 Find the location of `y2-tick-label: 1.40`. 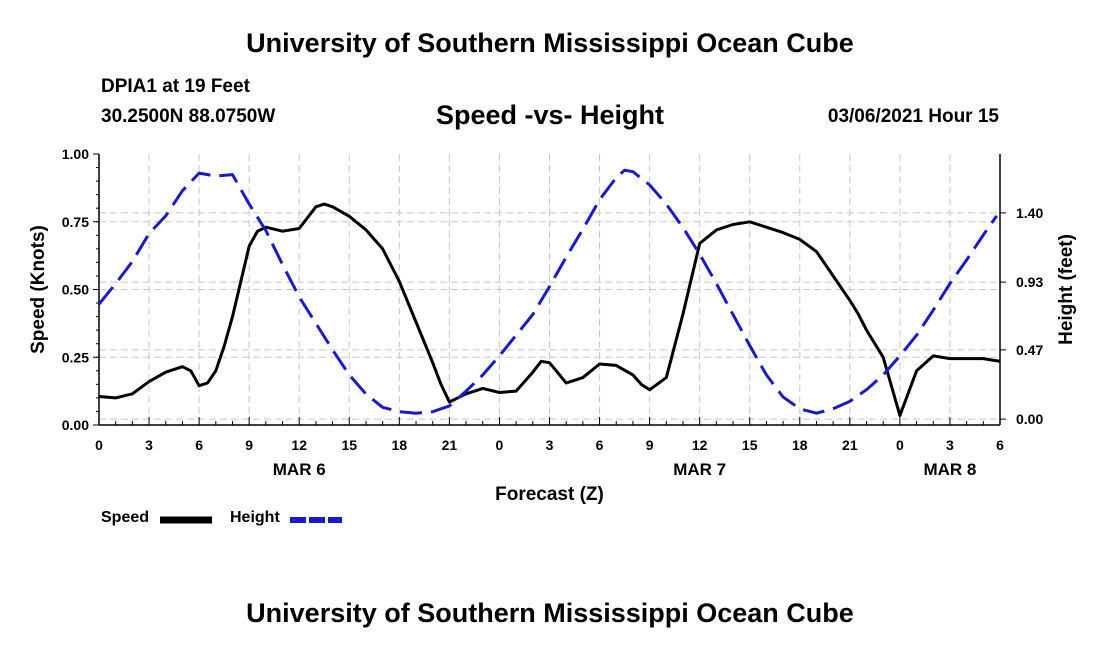

y2-tick-label: 1.40 is located at coordinates (1029, 213).